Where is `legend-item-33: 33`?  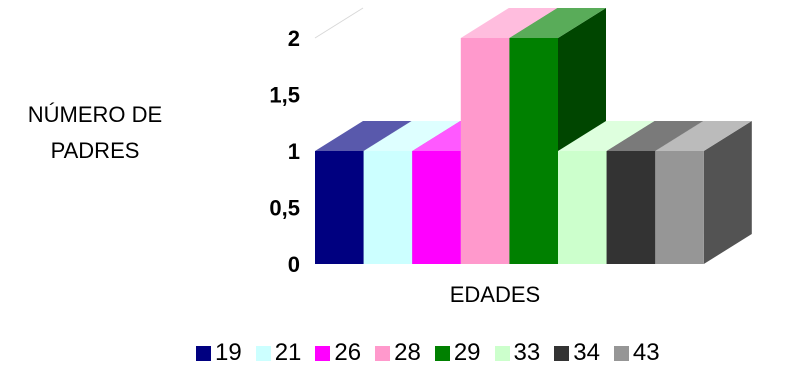 legend-item-33: 33 is located at coordinates (517, 353).